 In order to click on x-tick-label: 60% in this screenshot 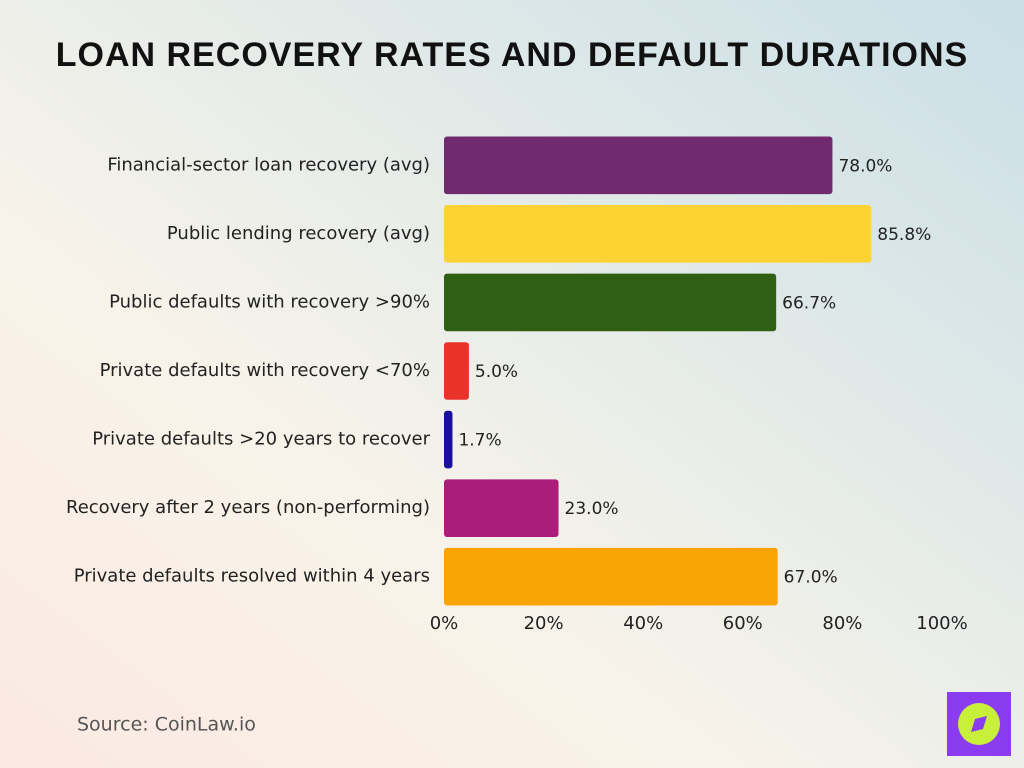, I will do `click(743, 623)`.